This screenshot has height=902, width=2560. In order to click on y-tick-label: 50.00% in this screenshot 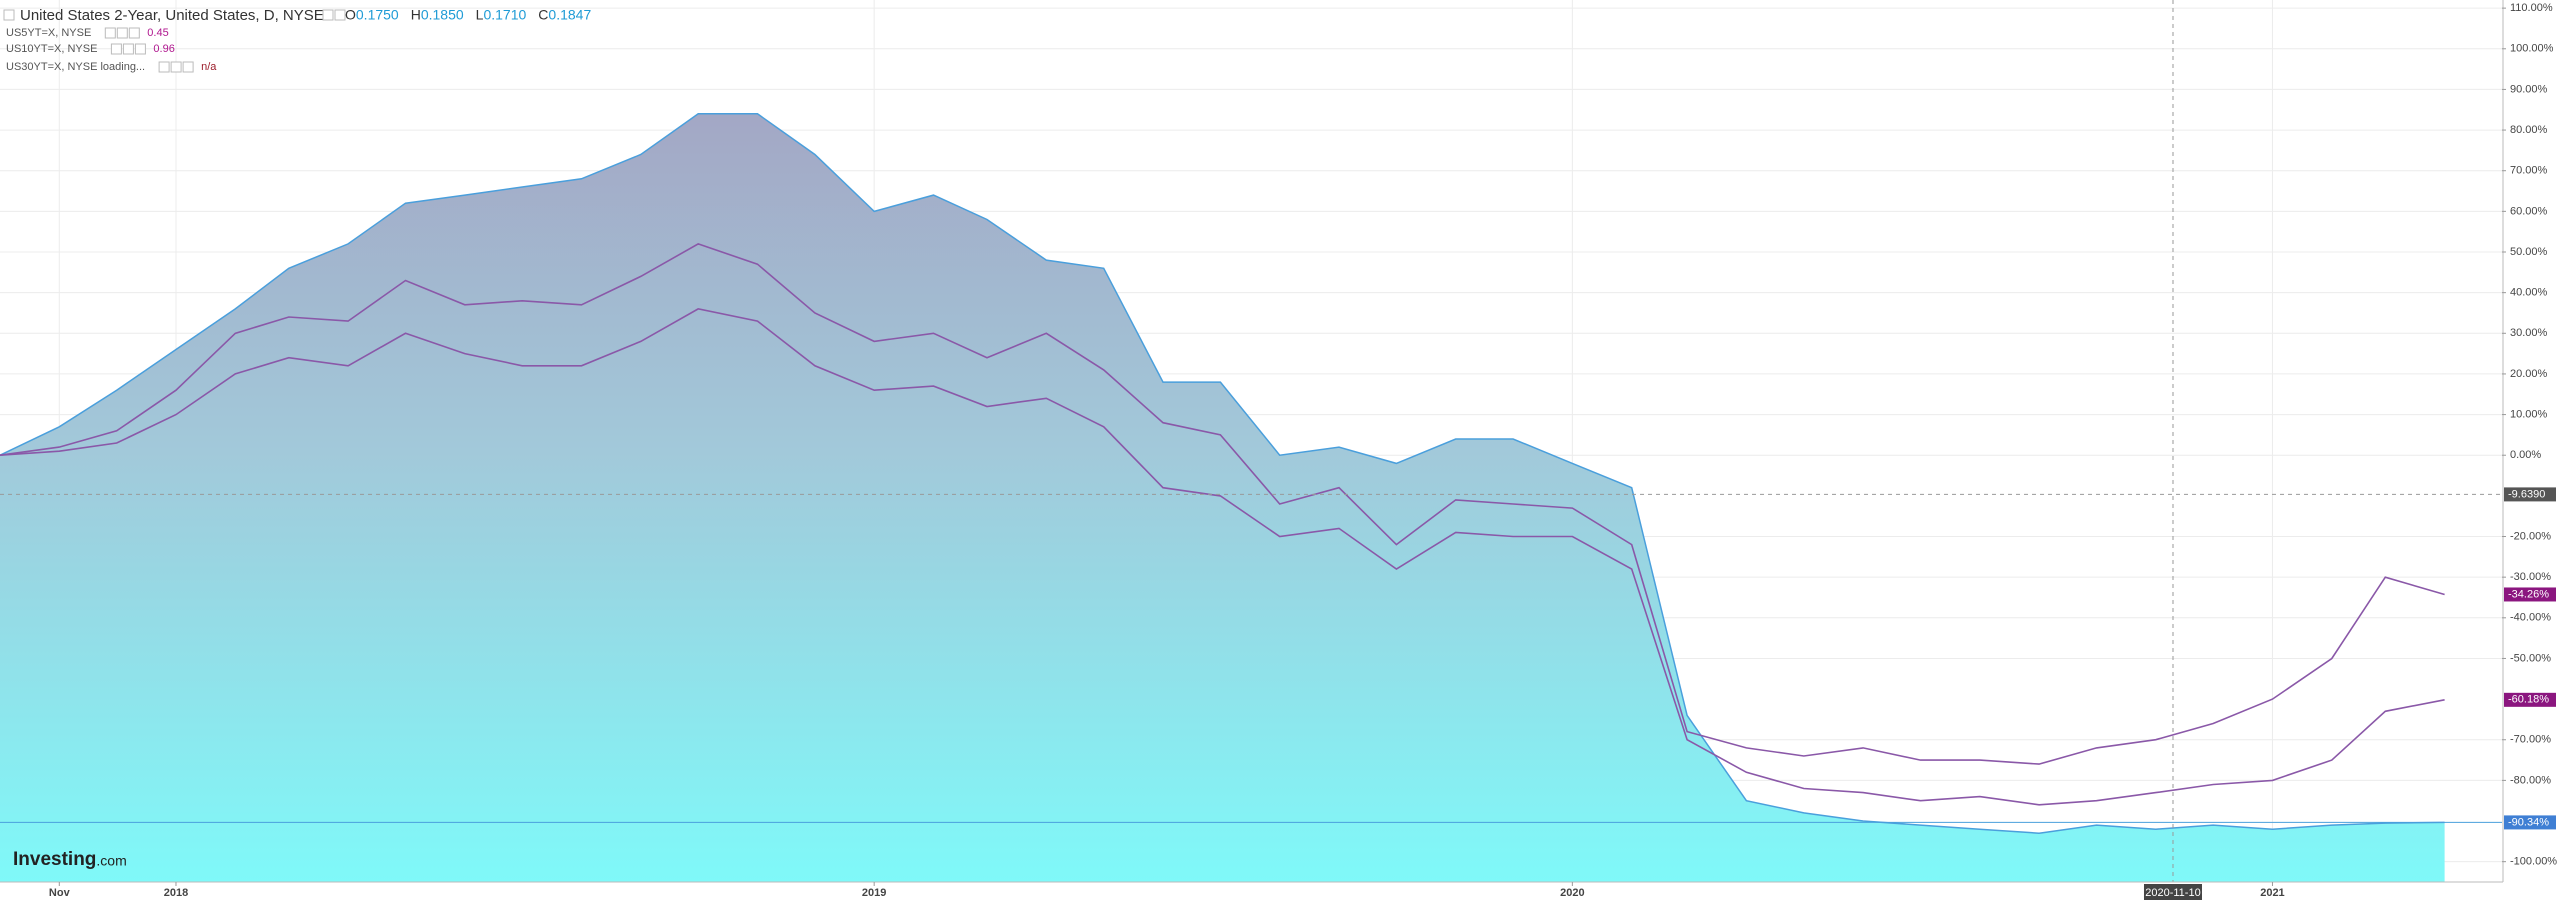, I will do `click(2529, 252)`.